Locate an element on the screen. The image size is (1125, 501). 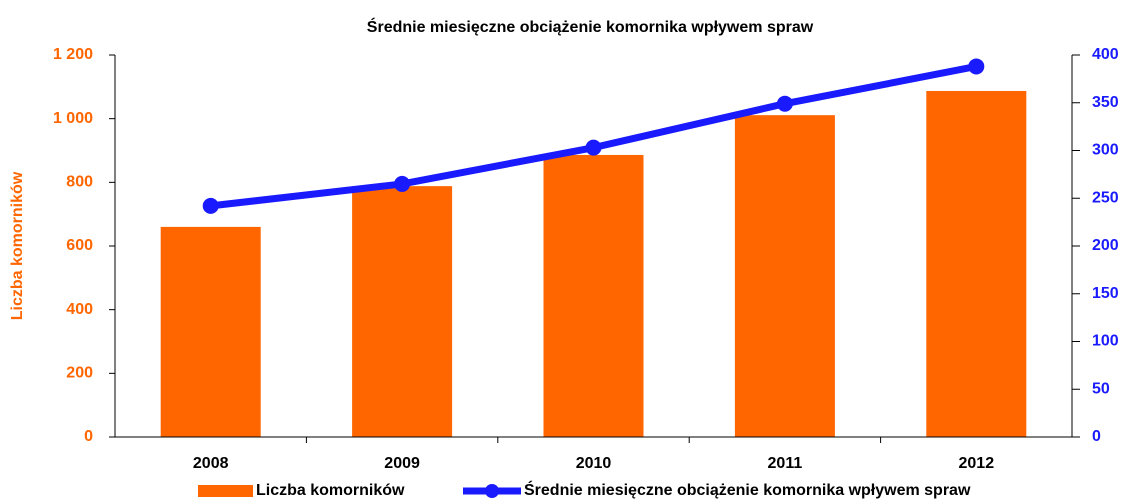
x-tick-label: 2008 is located at coordinates (211, 463).